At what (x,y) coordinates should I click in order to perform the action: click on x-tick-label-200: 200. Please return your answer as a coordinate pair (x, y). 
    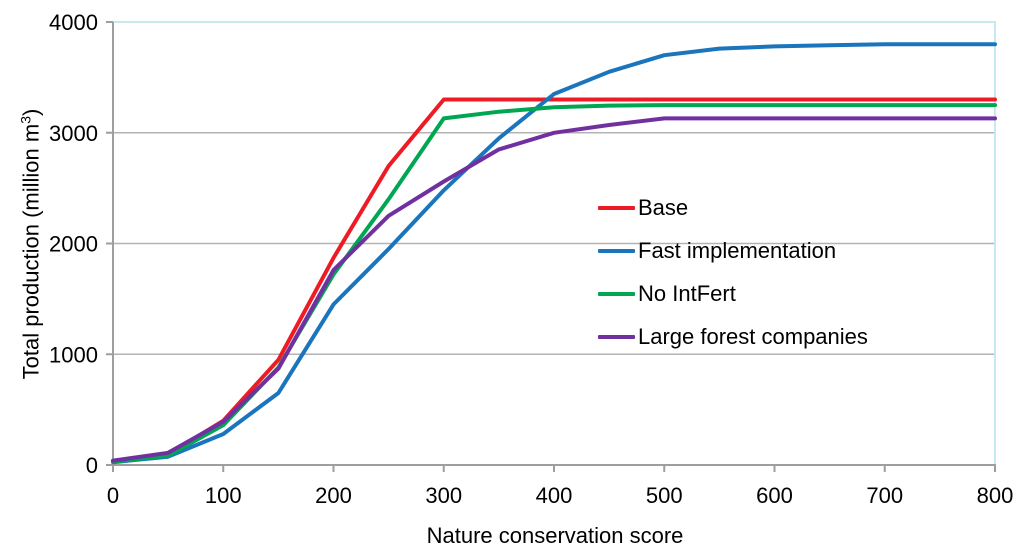
    Looking at the image, I should click on (333, 495).